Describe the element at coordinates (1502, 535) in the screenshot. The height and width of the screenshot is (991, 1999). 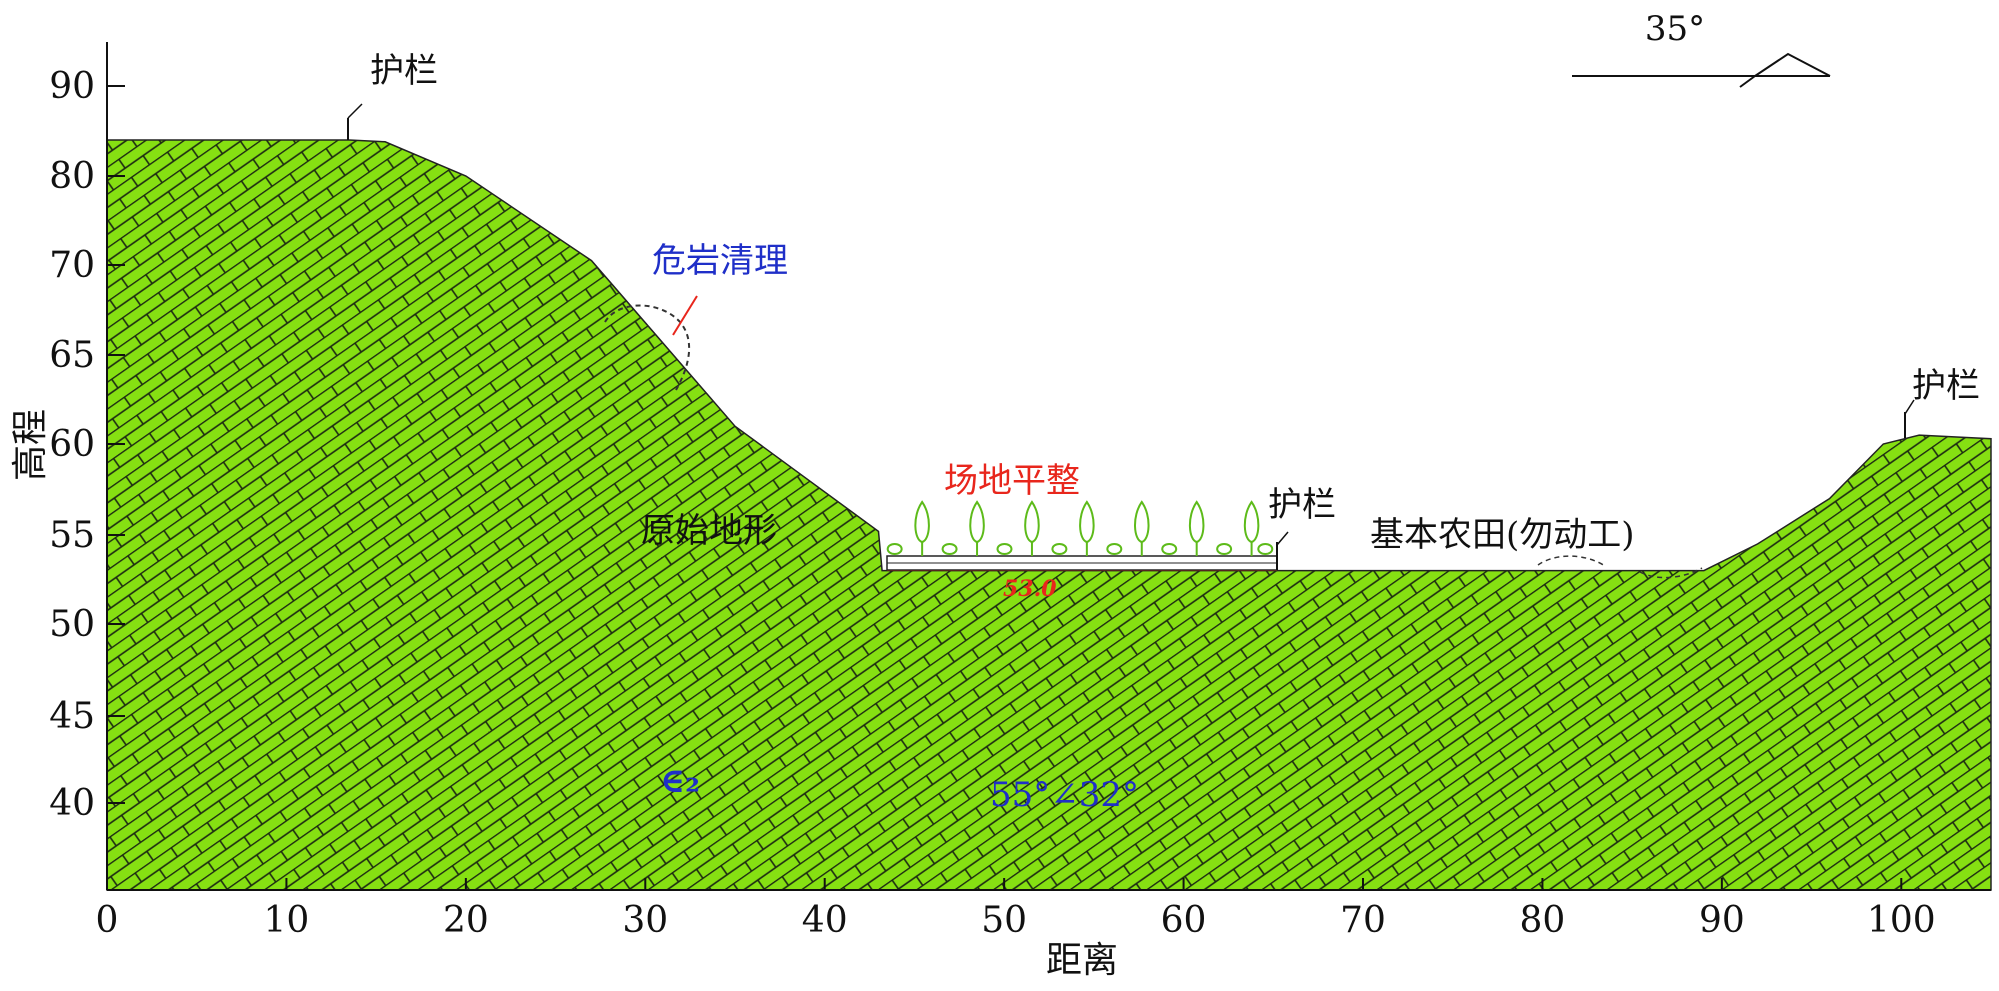
I see `farmland-label: 基本农田(勿动工)` at that location.